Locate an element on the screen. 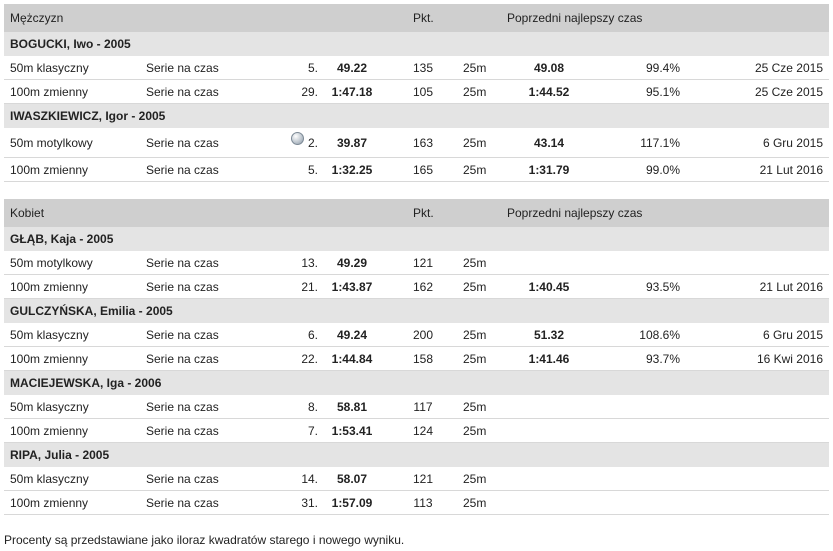 The width and height of the screenshot is (833, 551). points: 117 is located at coordinates (423, 406).